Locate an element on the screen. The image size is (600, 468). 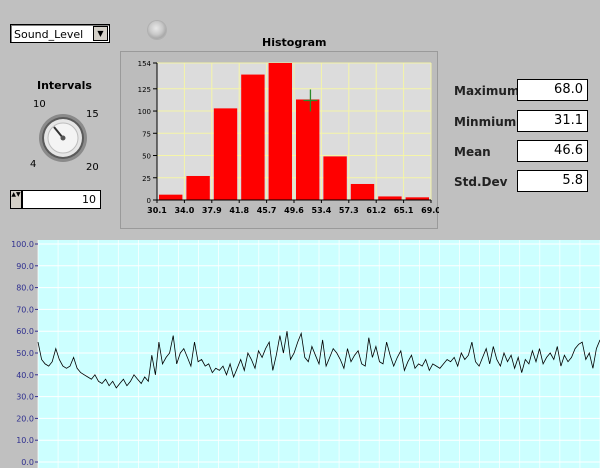
waveform-y-tick-label: 90.0 is located at coordinates (25, 266).